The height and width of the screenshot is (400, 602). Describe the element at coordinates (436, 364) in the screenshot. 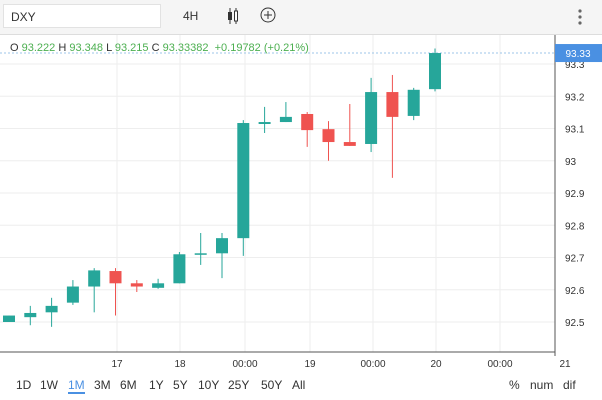

I see `x-tick-label: 20` at that location.